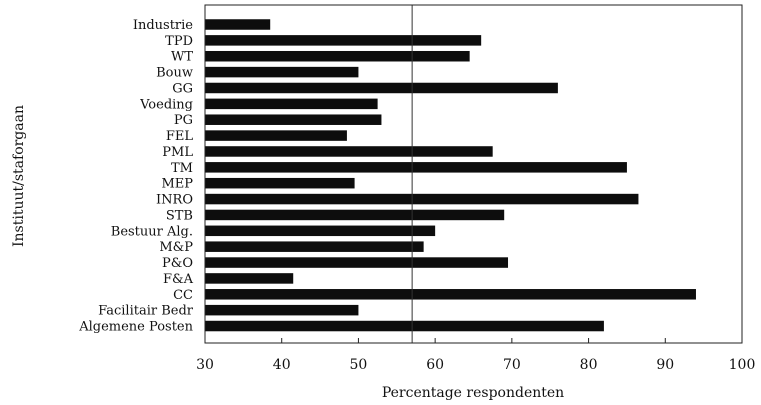 The width and height of the screenshot is (761, 405). What do you see at coordinates (163, 25) in the screenshot?
I see `category-label-0: Industrie` at bounding box center [163, 25].